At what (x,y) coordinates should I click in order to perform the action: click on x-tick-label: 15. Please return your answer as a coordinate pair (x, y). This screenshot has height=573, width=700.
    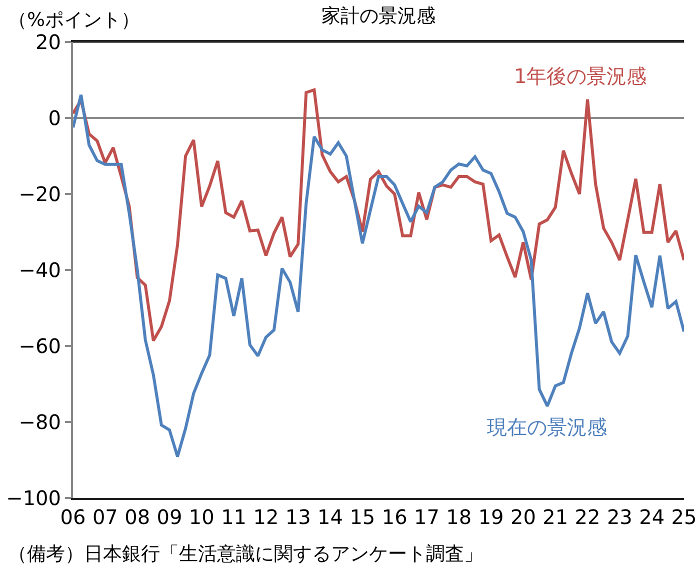
    Looking at the image, I should click on (363, 516).